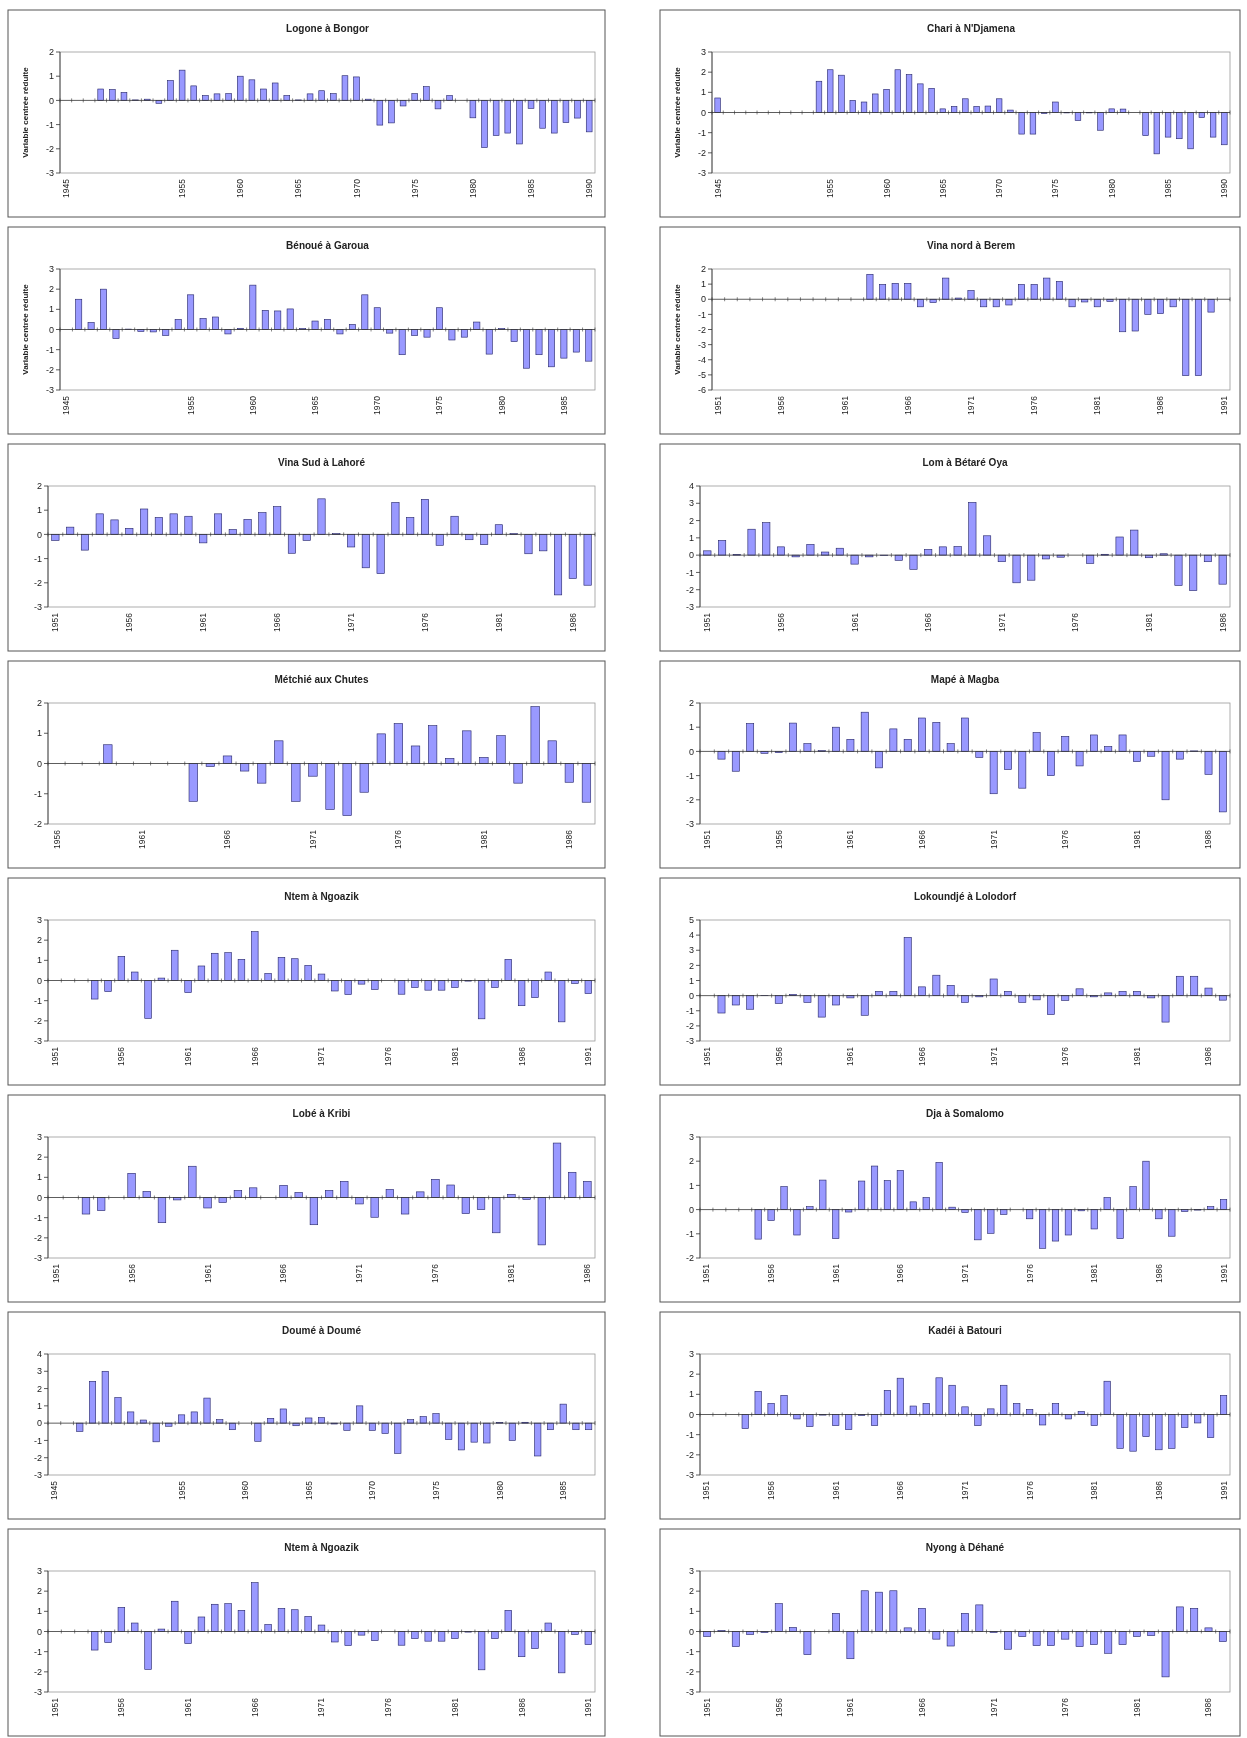  Describe the element at coordinates (1224, 188) in the screenshot. I see `x-tick-label: 1990` at that location.